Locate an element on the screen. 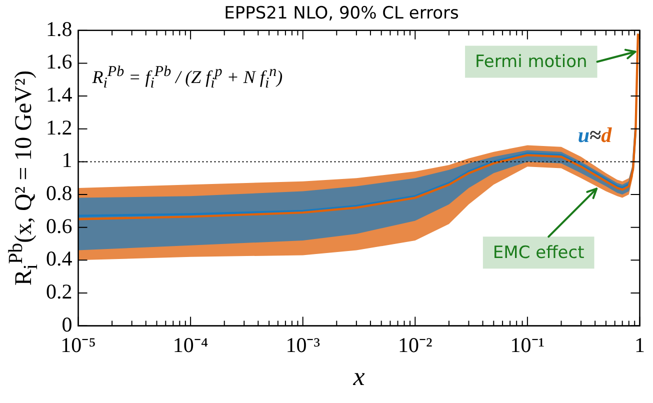 This screenshot has width=653, height=403. annotation: Fermi motion is located at coordinates (531, 62).